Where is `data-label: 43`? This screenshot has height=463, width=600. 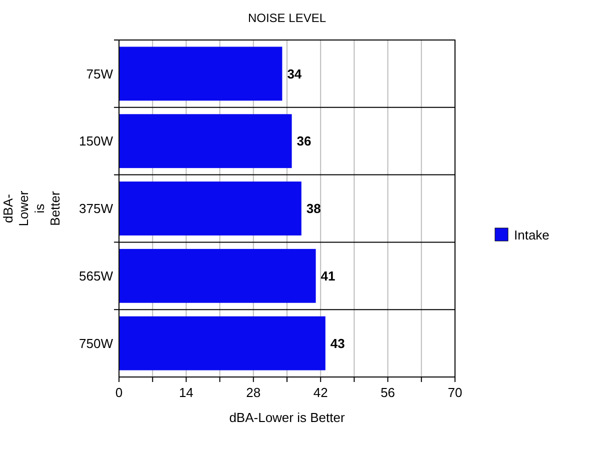
data-label: 43 is located at coordinates (337, 343).